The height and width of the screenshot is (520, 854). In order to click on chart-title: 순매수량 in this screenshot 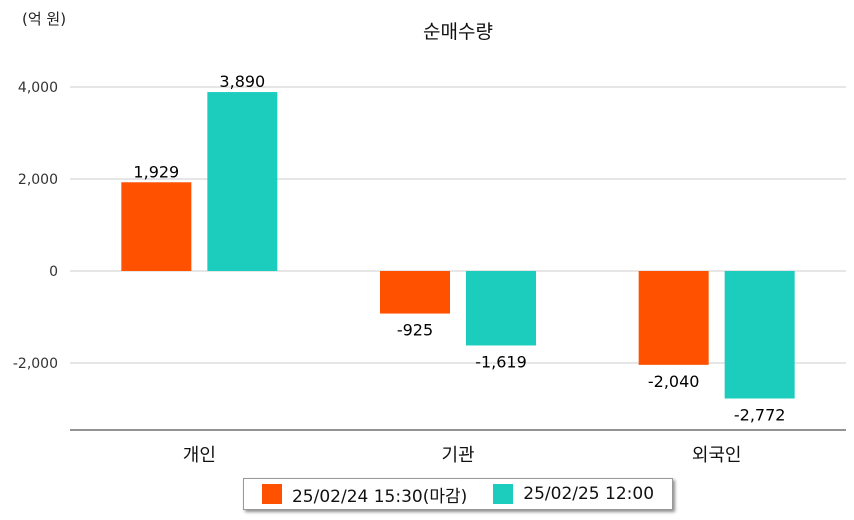, I will do `click(458, 32)`.